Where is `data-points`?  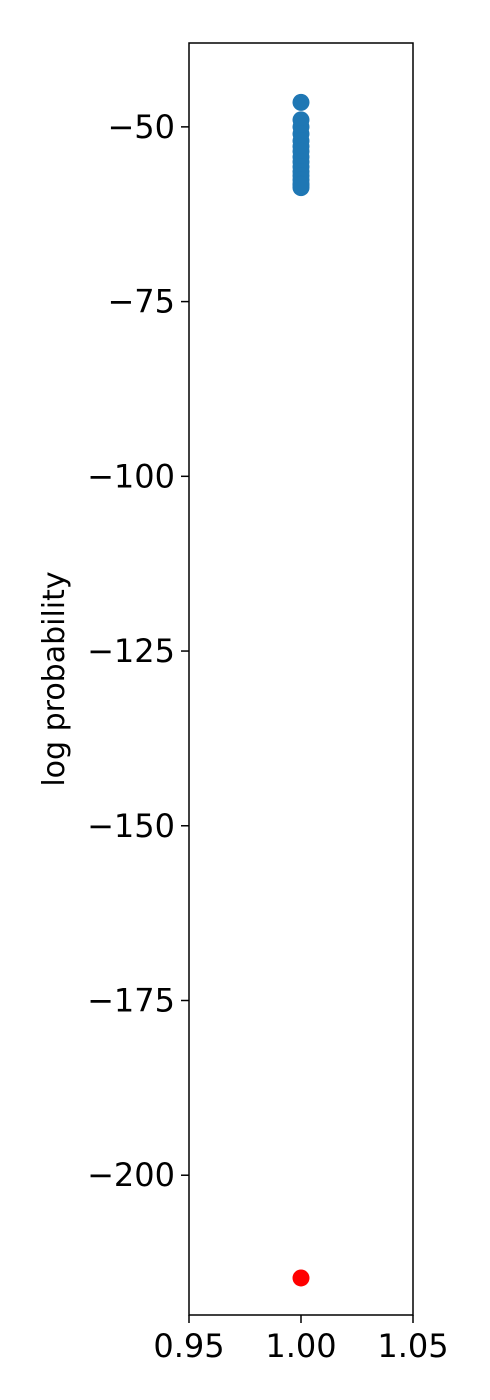 data-points is located at coordinates (301, 690).